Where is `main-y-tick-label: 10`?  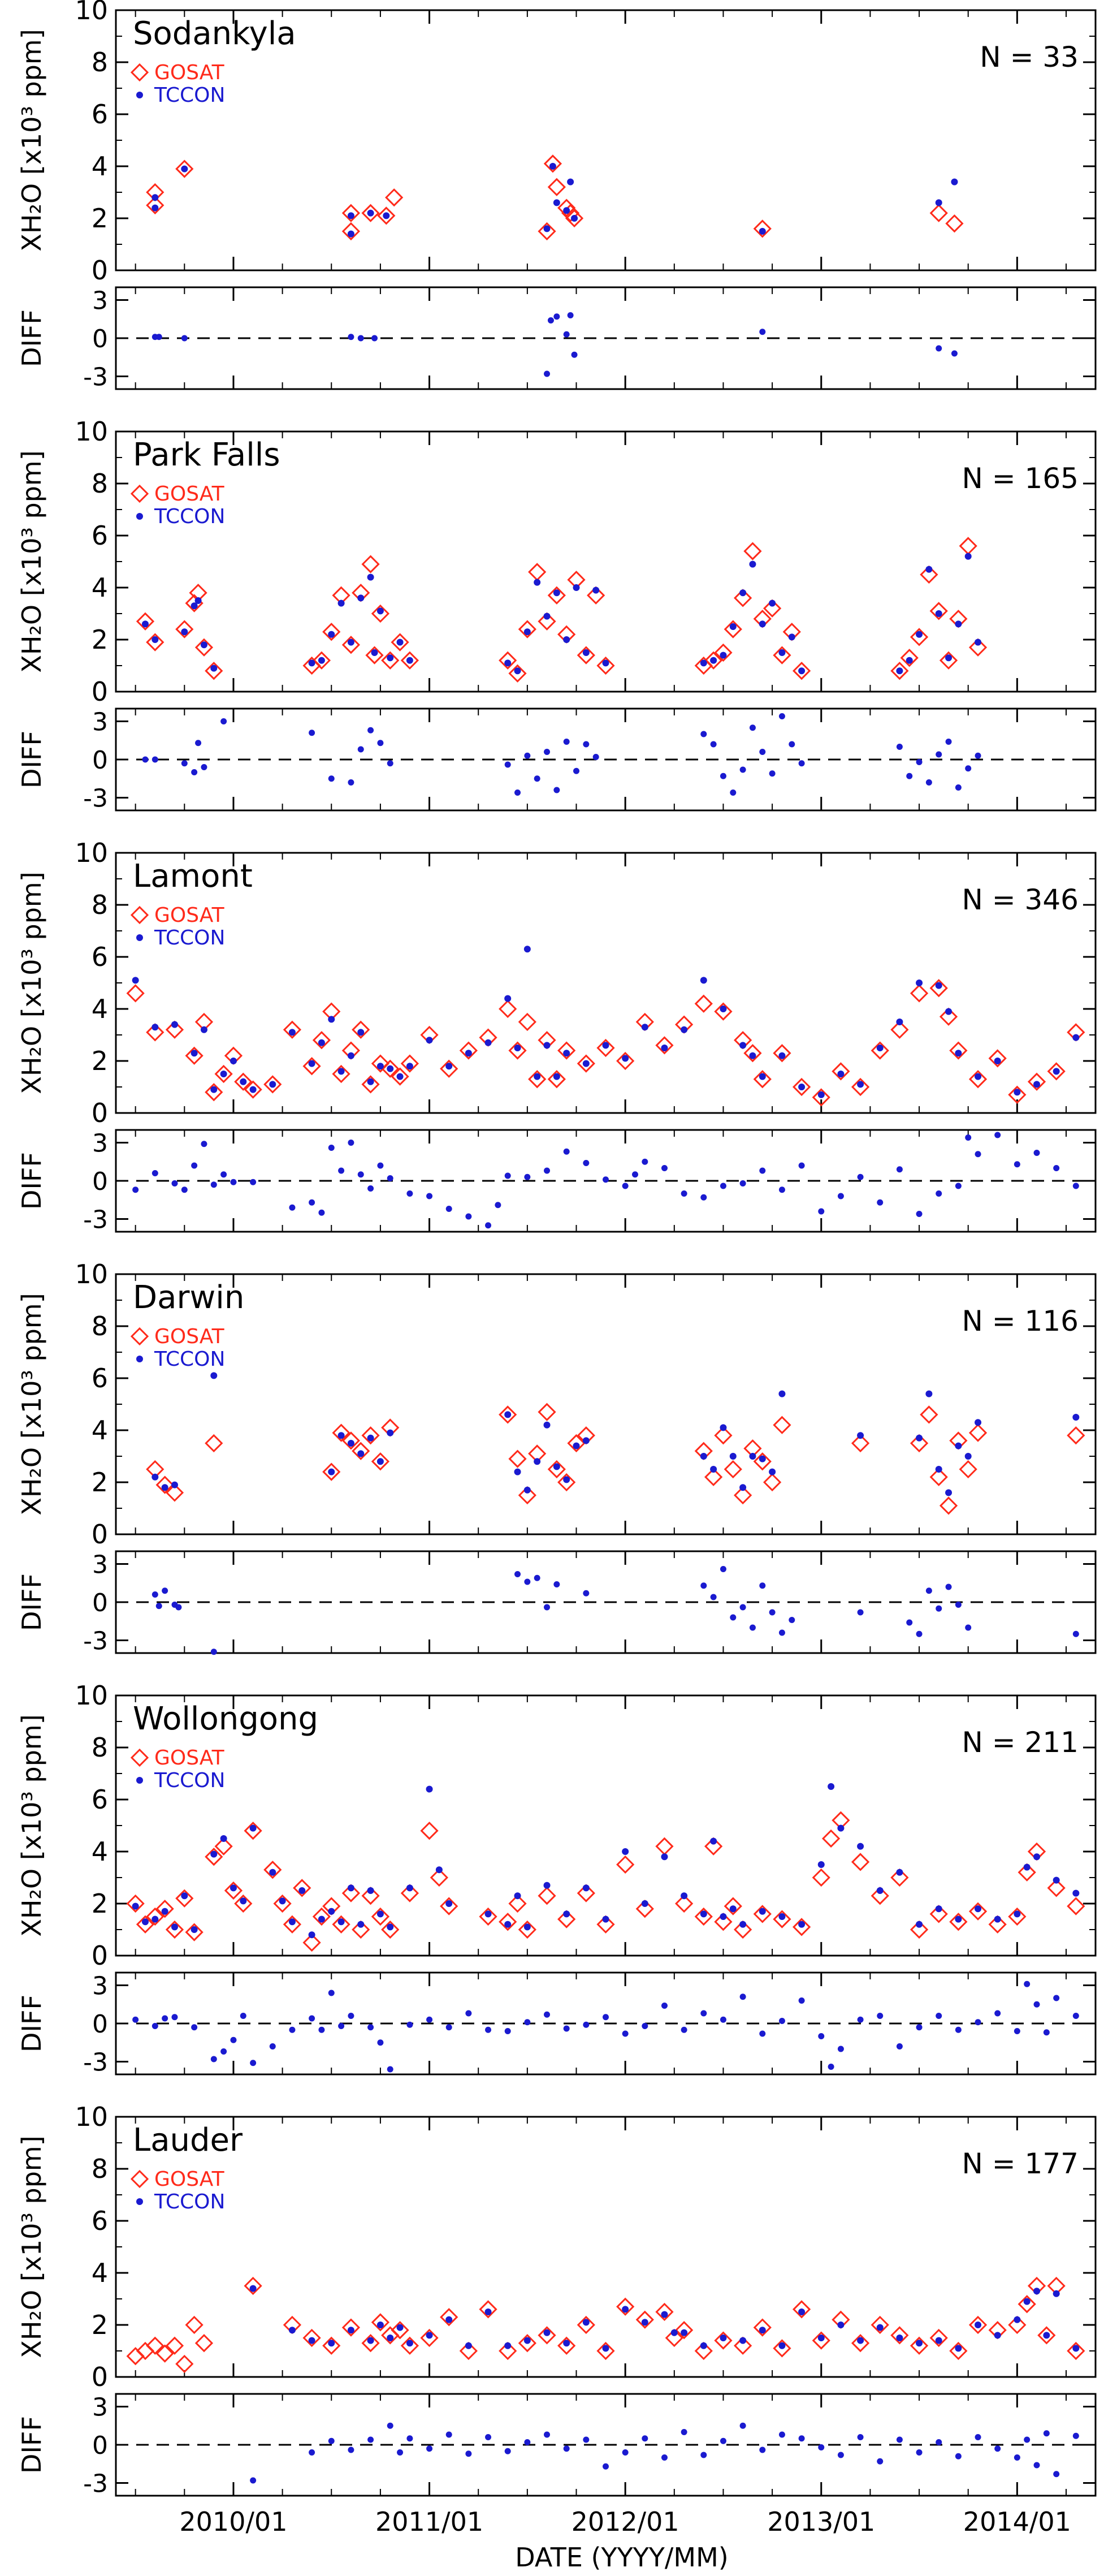 main-y-tick-label: 10 is located at coordinates (91, 432).